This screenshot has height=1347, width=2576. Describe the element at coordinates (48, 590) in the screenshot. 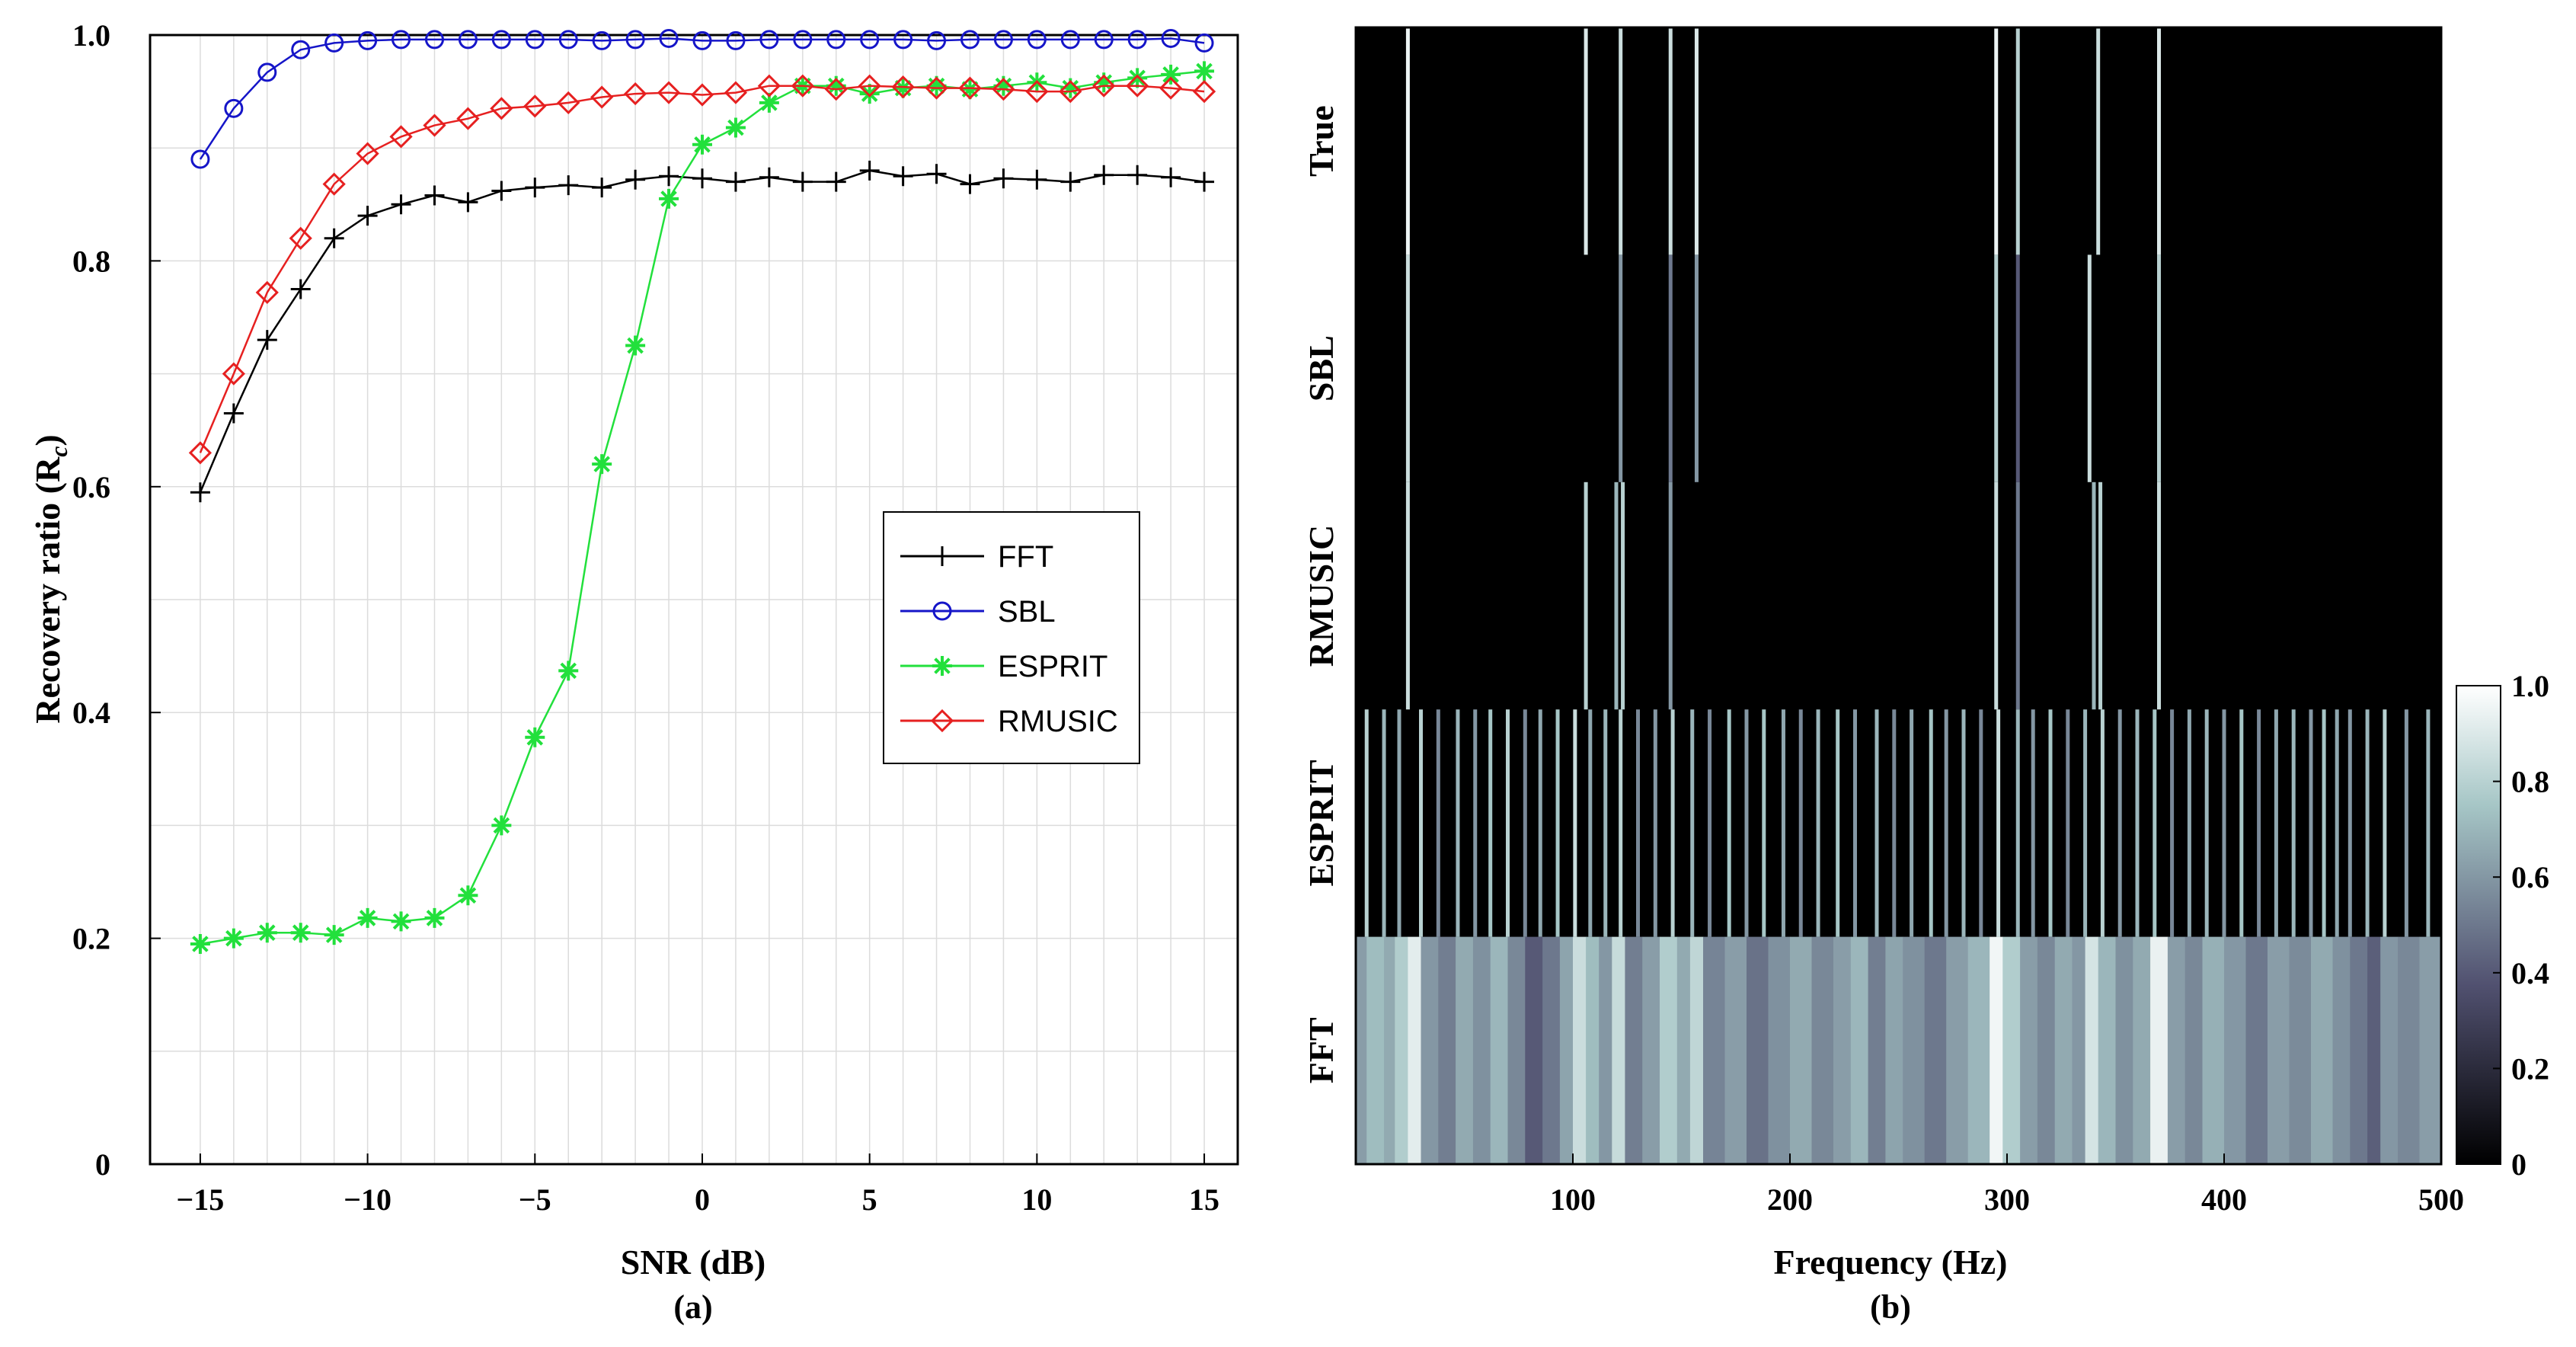

I see `panel-a-y-axis-label-main: Recovery ratio (R` at that location.